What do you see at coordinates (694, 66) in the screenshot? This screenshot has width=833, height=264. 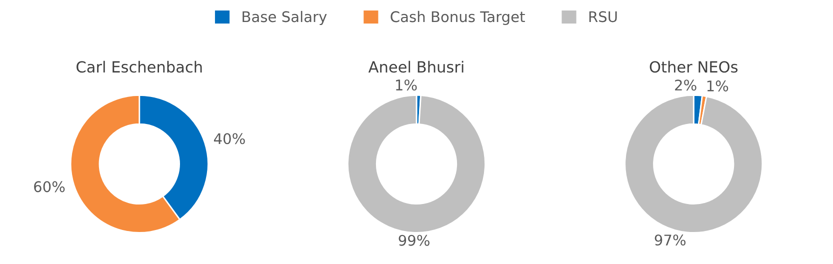 I see `chart-title: Other NEOs` at bounding box center [694, 66].